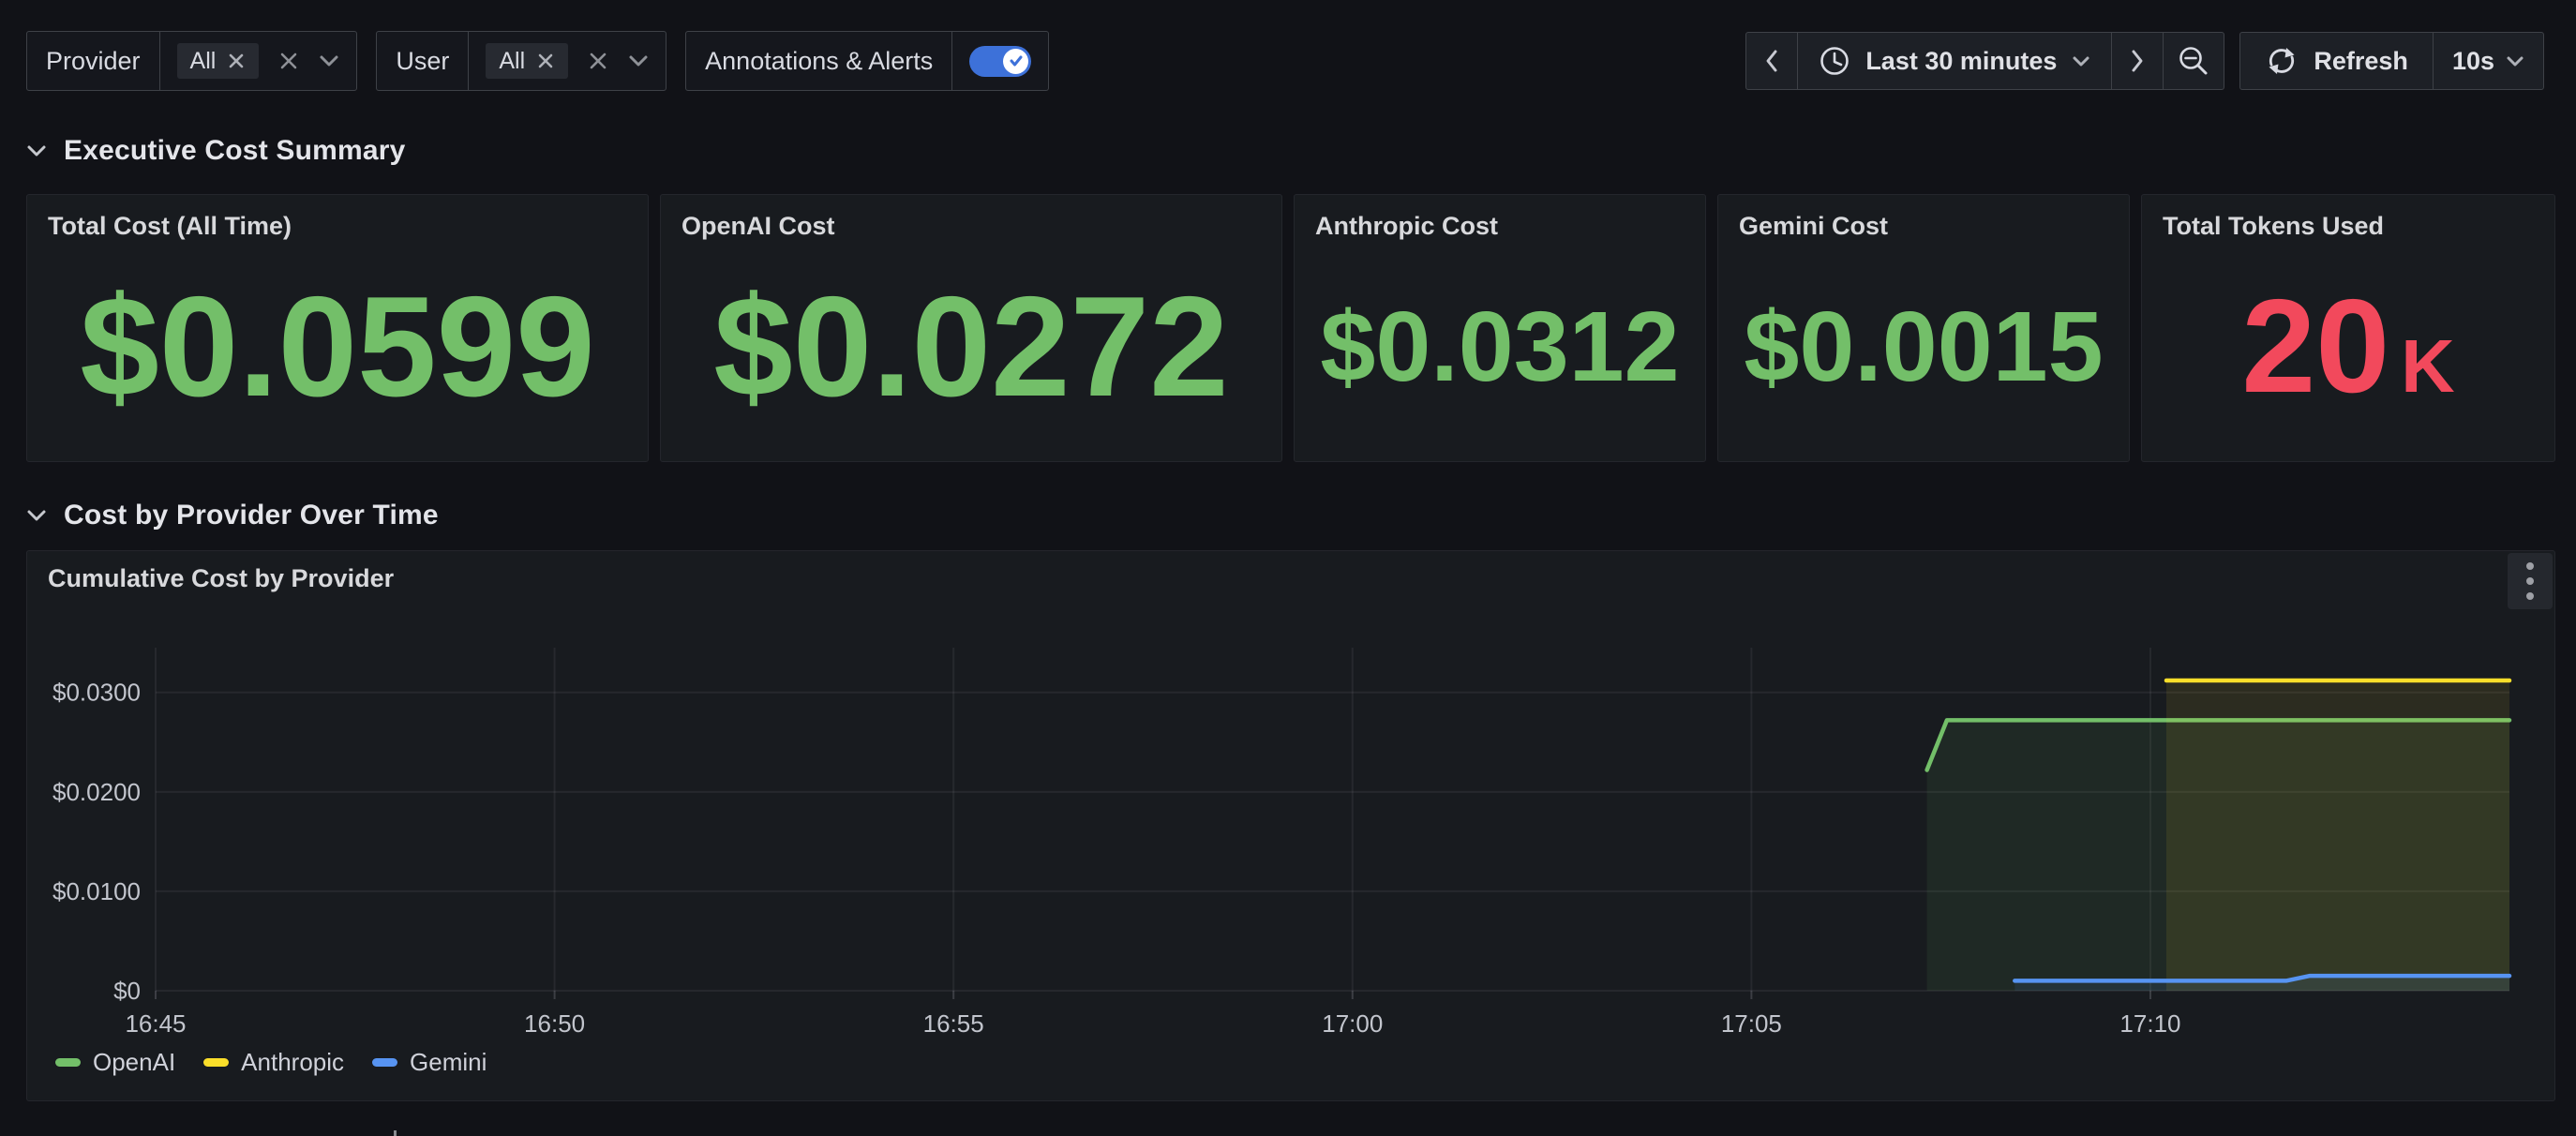 This screenshot has width=2576, height=1136. What do you see at coordinates (1752, 1024) in the screenshot?
I see `x-axis-label: 17:05` at bounding box center [1752, 1024].